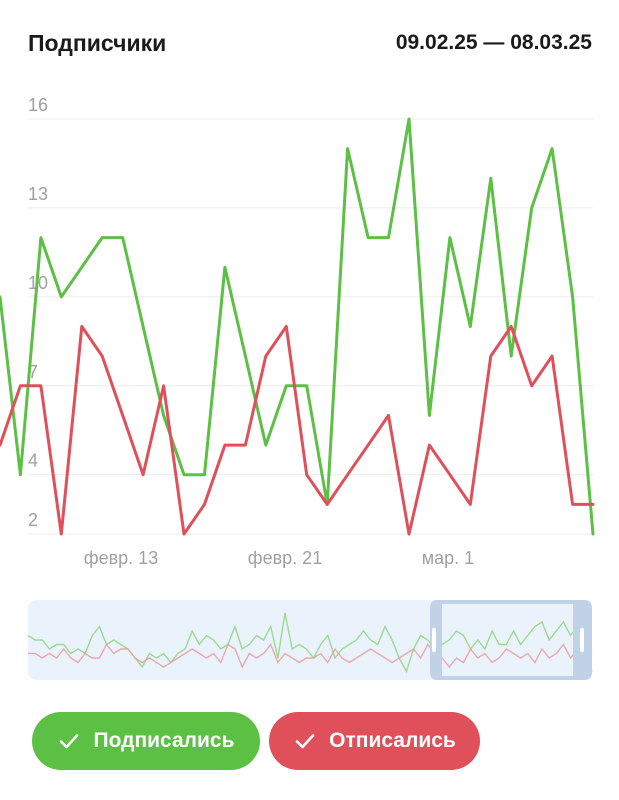  I want to click on navigator-frame, so click(511, 640).